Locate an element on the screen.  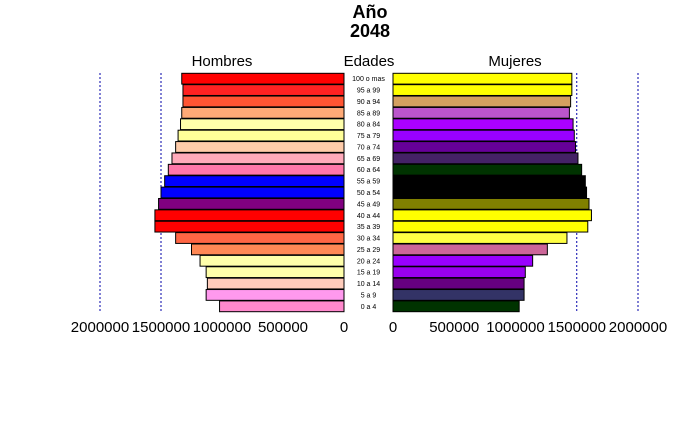
age-label: 55 a 59 is located at coordinates (368, 182).